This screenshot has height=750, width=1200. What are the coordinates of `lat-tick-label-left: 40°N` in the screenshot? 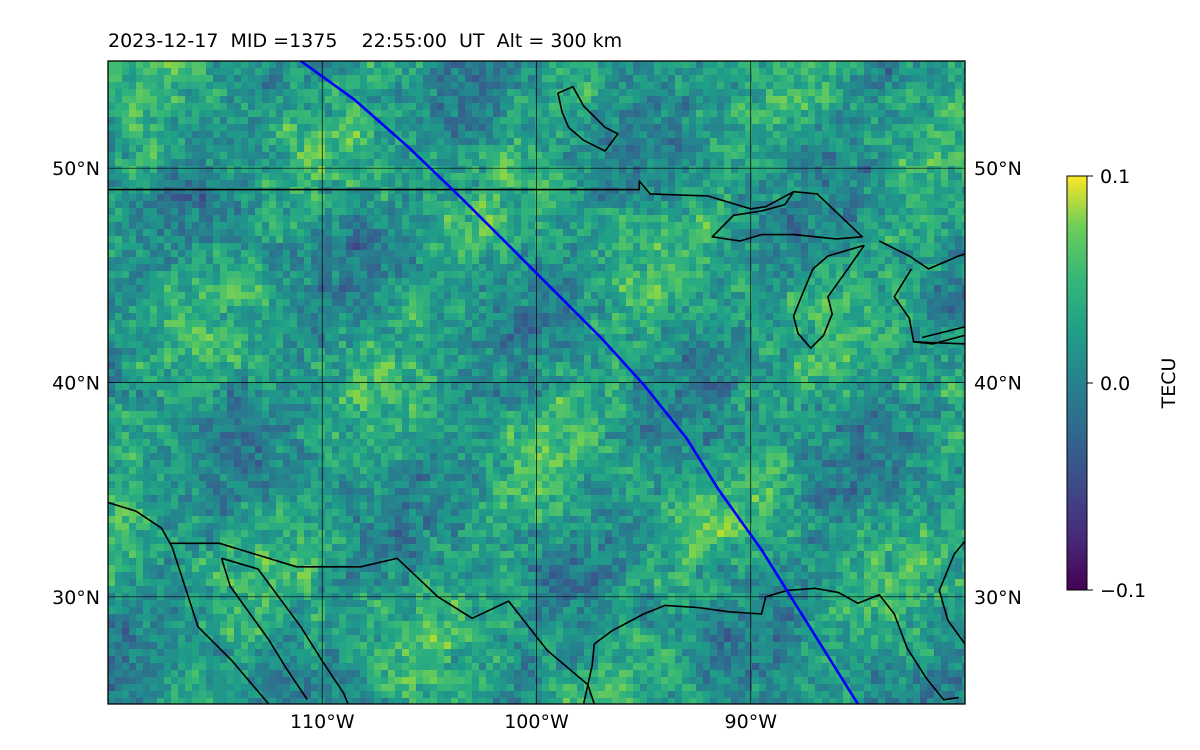 It's located at (76, 384).